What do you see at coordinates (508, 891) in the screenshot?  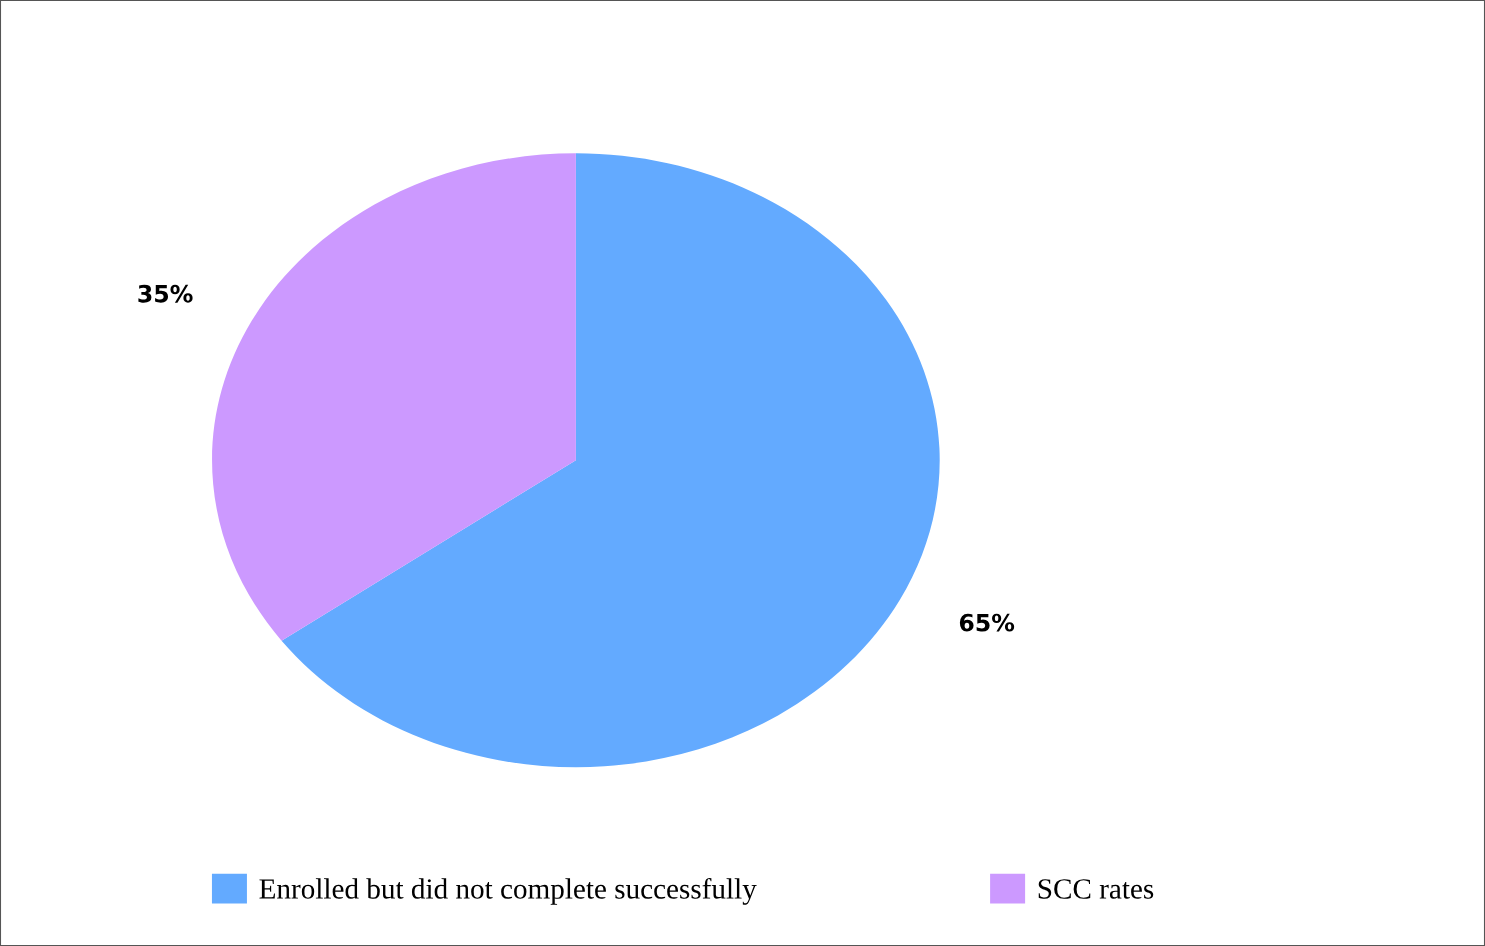 I see `legend-label: Enrolled but did not complete successfully` at bounding box center [508, 891].